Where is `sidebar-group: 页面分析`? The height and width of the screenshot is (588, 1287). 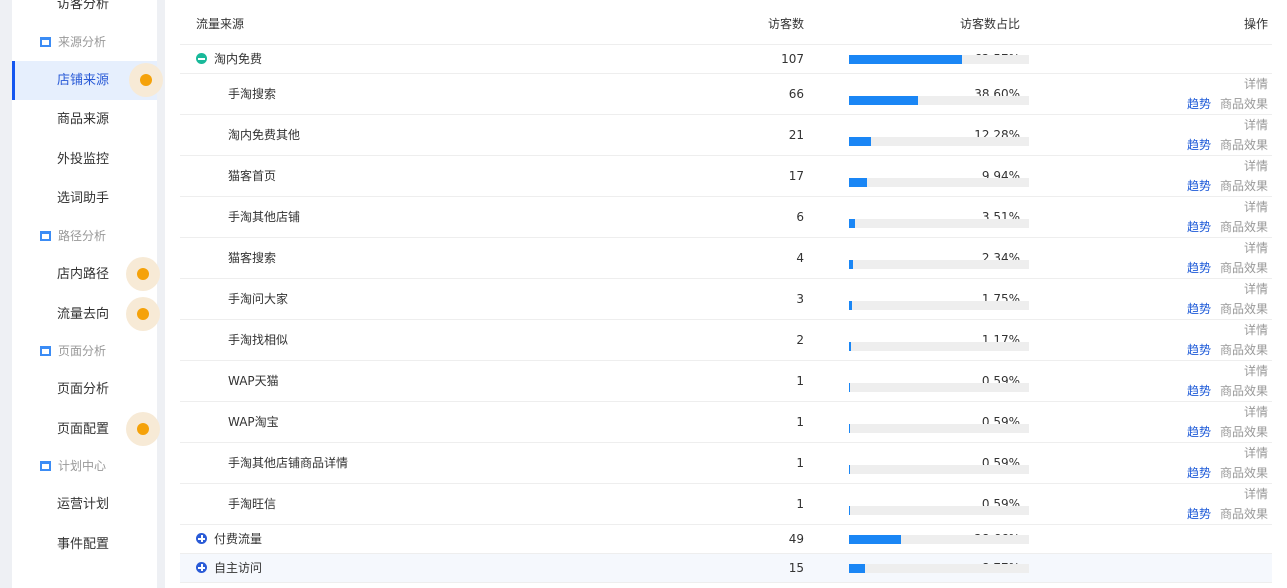 sidebar-group: 页面分析 is located at coordinates (73, 351).